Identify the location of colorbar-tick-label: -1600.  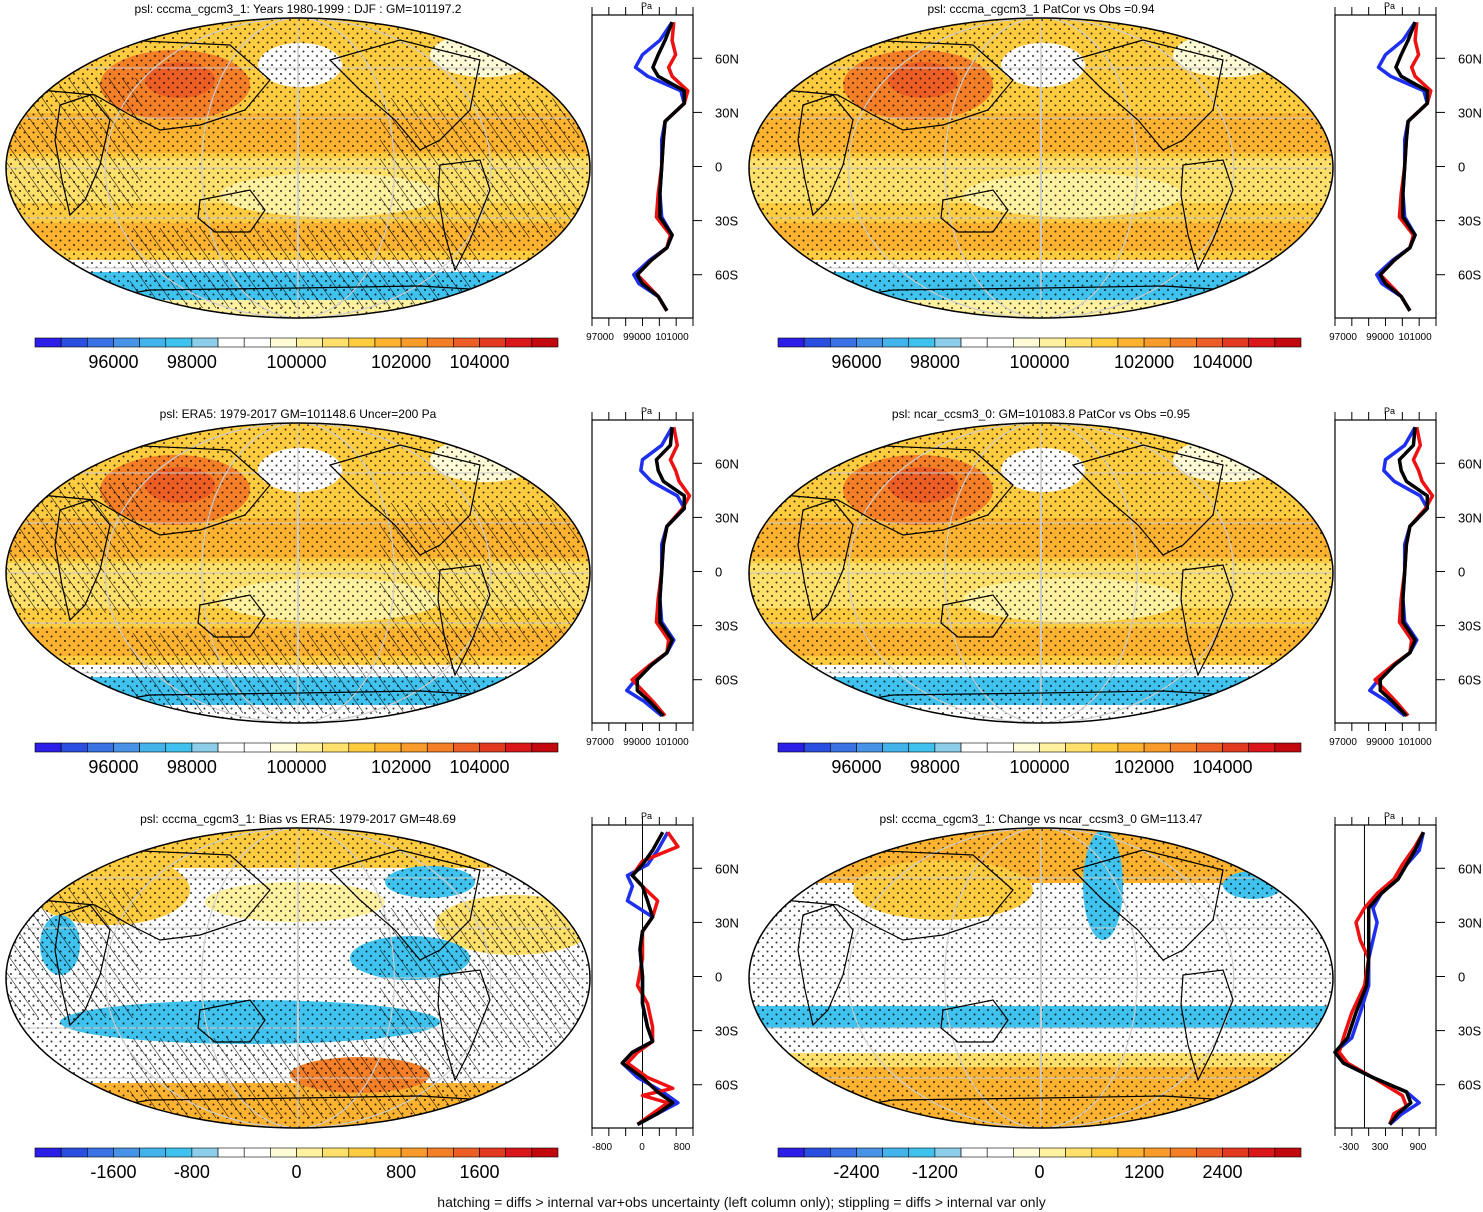
(113, 1172).